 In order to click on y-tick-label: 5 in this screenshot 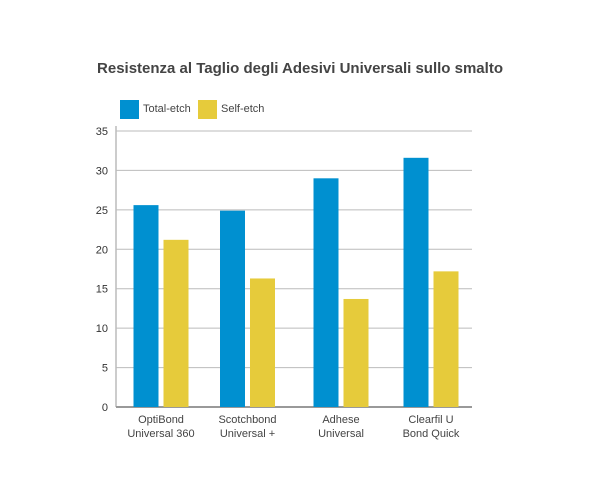, I will do `click(105, 369)`.